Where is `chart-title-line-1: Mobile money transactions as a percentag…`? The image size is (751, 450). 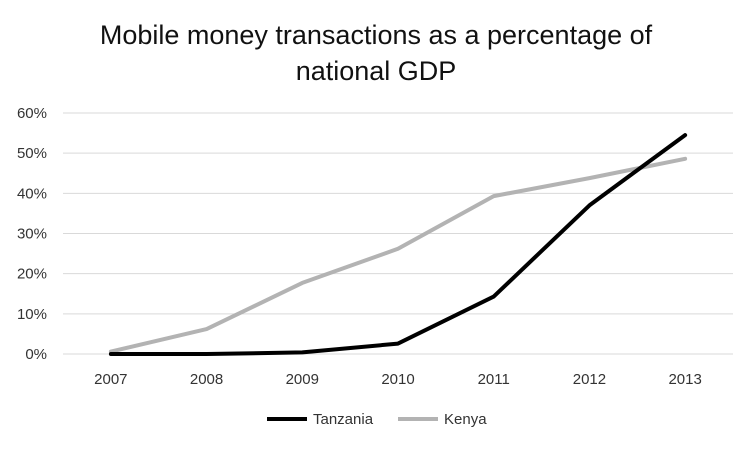
chart-title-line-1: Mobile money transactions as a percentag… is located at coordinates (376, 35).